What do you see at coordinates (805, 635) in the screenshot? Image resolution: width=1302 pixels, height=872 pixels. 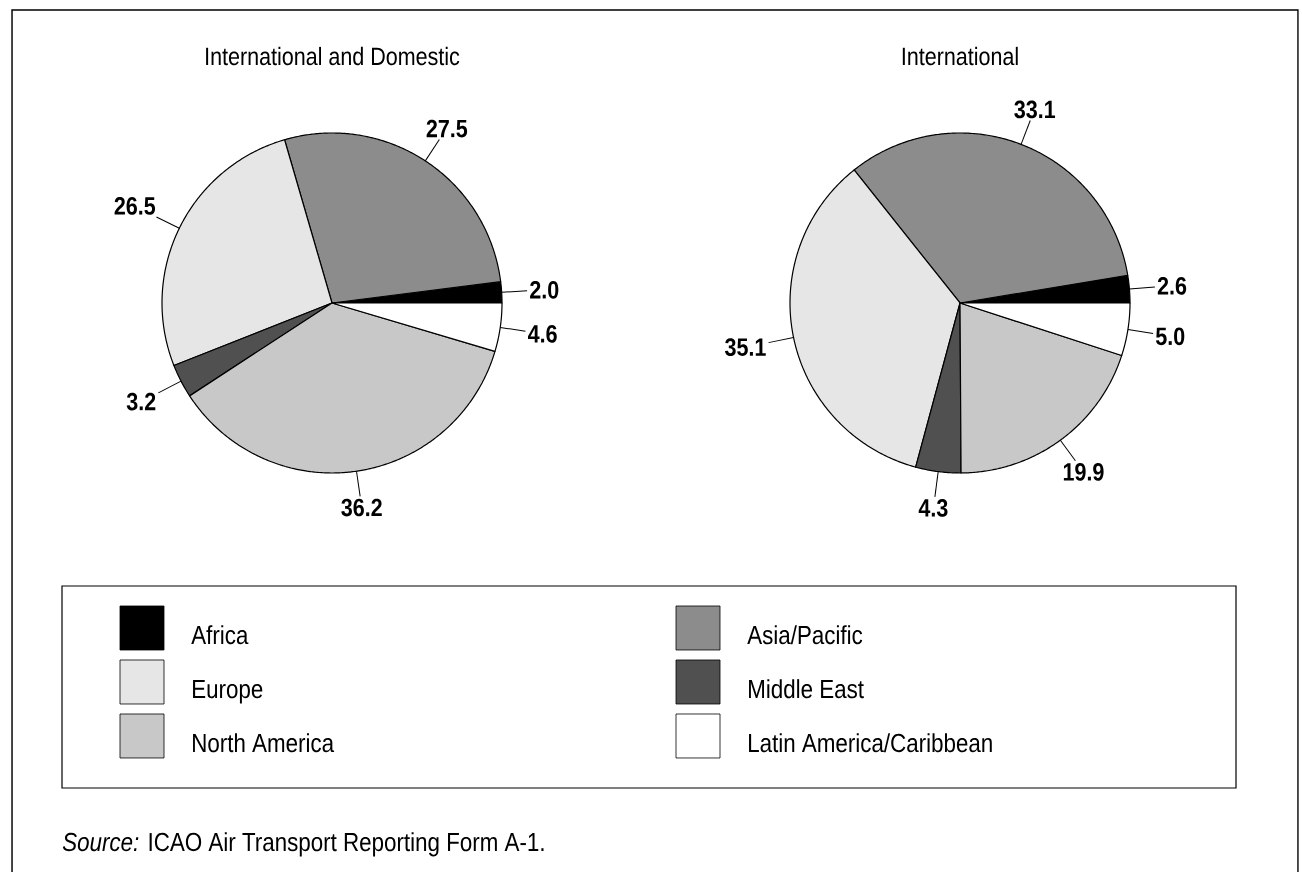 I see `legend-label: Asia/Pacific` at bounding box center [805, 635].